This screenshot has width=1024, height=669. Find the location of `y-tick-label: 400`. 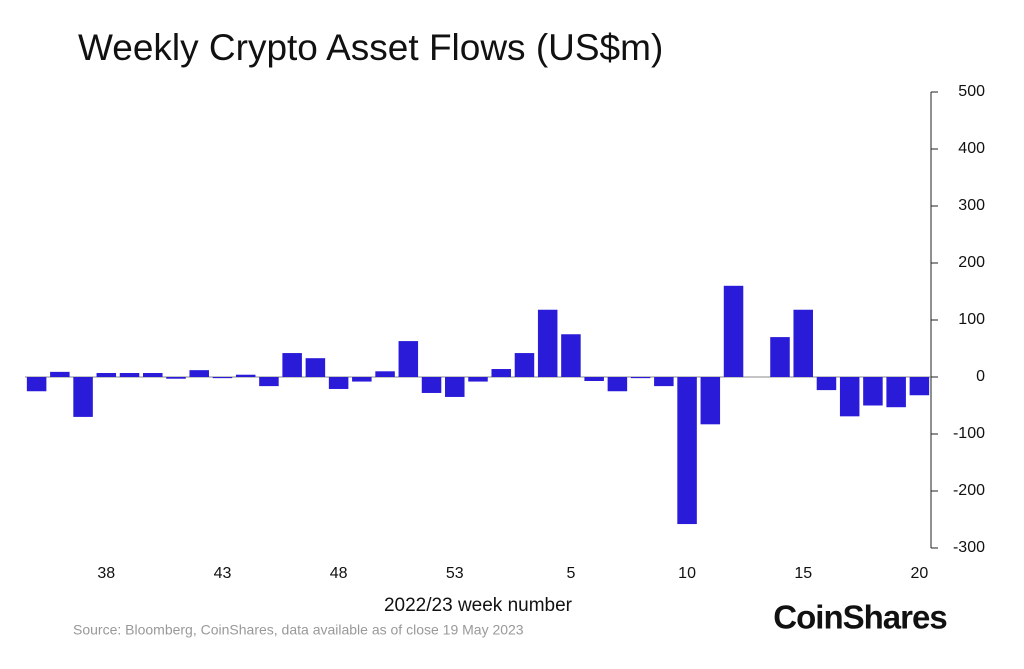

y-tick-label: 400 is located at coordinates (971, 148).